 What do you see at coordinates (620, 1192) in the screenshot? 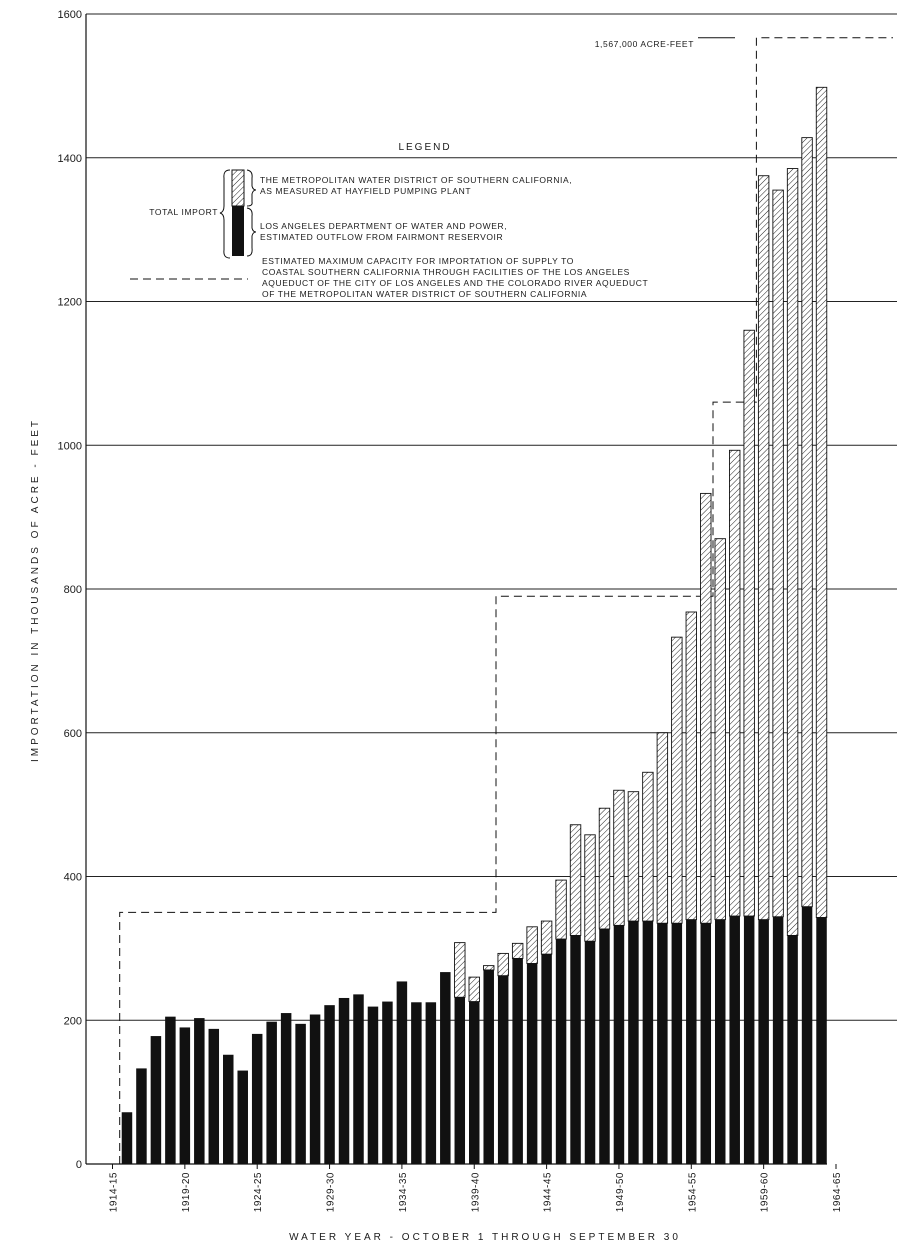
I see `x-tick-1949-50: 1949-50` at bounding box center [620, 1192].